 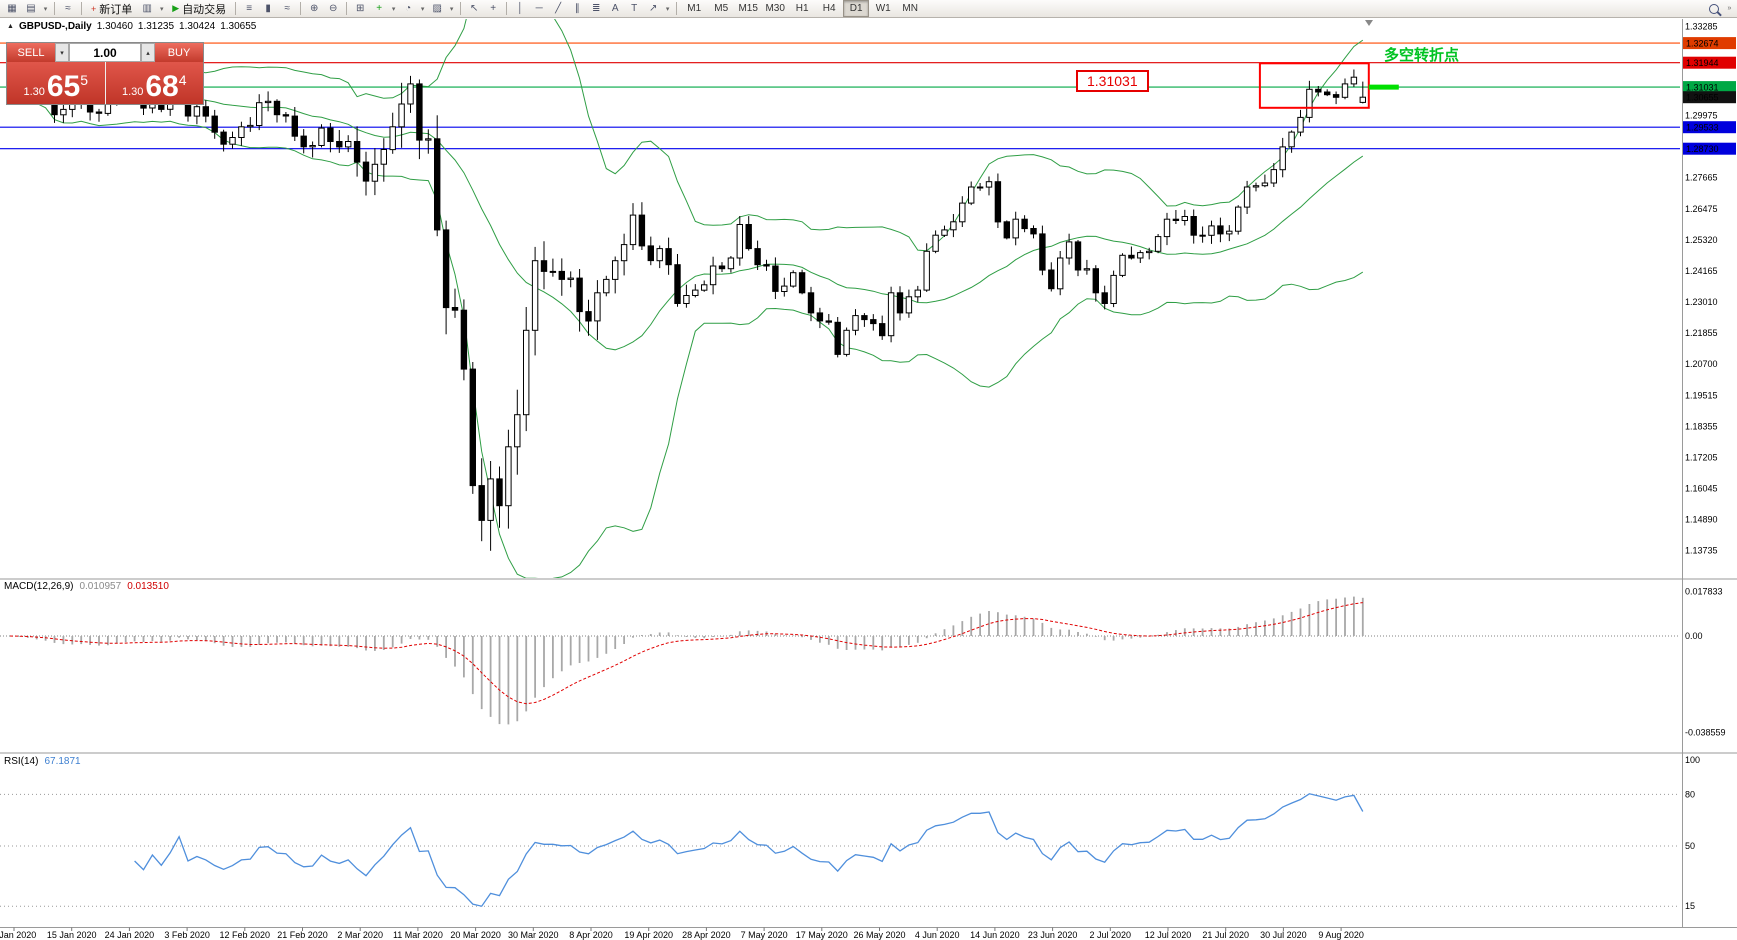 What do you see at coordinates (10, 26) in the screenshot?
I see `one-click-toggle-icon: ▲` at bounding box center [10, 26].